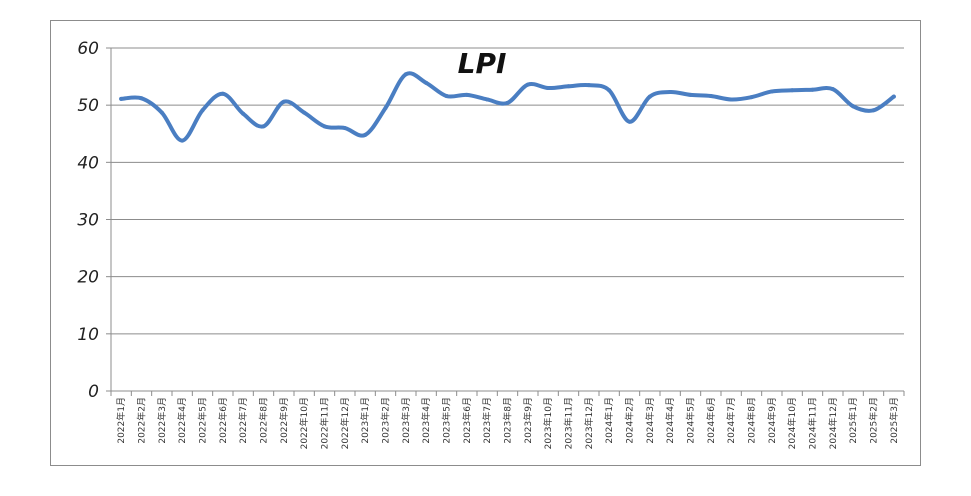  Describe the element at coordinates (691, 420) in the screenshot. I see `x-tick-label: 2024年5月` at that location.